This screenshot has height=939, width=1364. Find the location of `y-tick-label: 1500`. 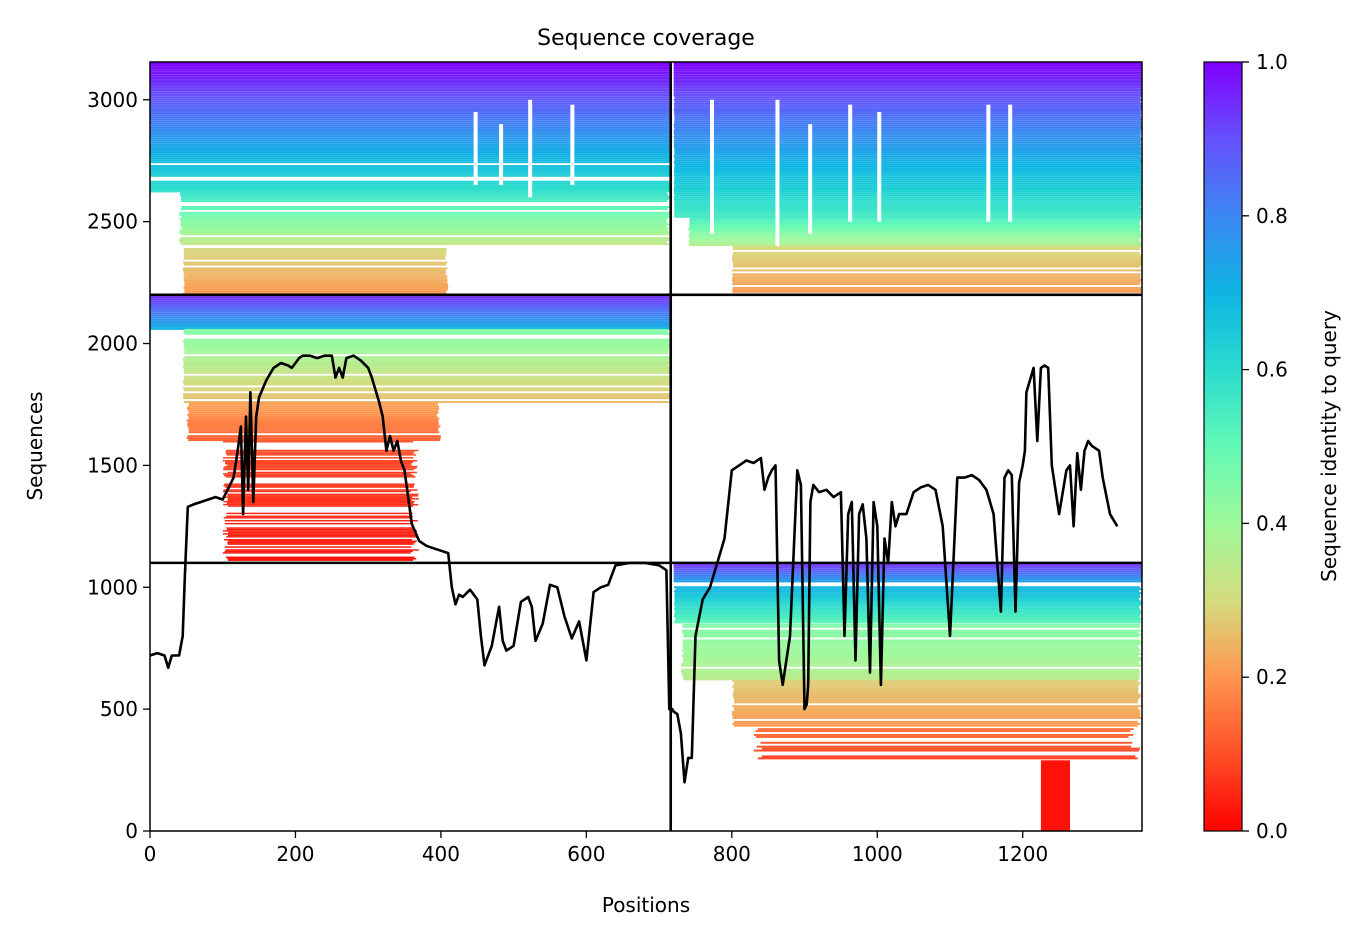

y-tick-label: 1500 is located at coordinates (112, 465).